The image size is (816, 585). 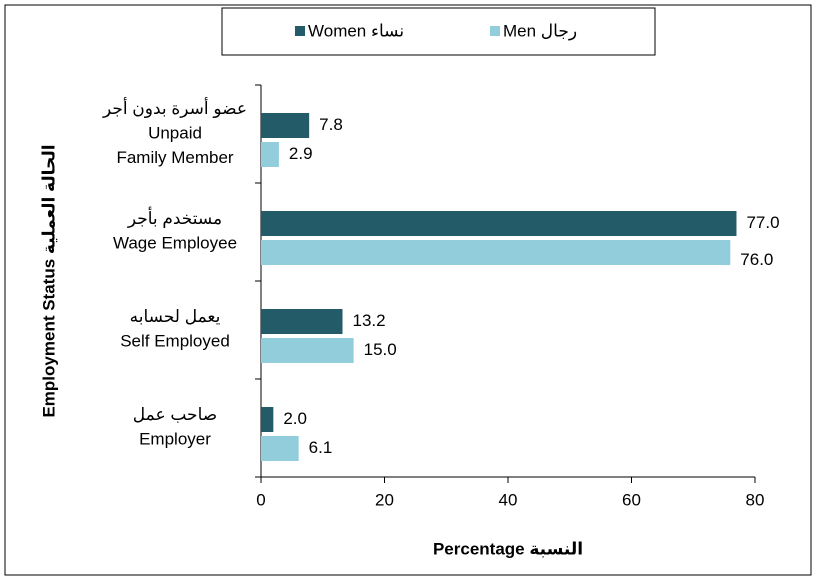 What do you see at coordinates (762, 222) in the screenshot?
I see `value-label: 77.0` at bounding box center [762, 222].